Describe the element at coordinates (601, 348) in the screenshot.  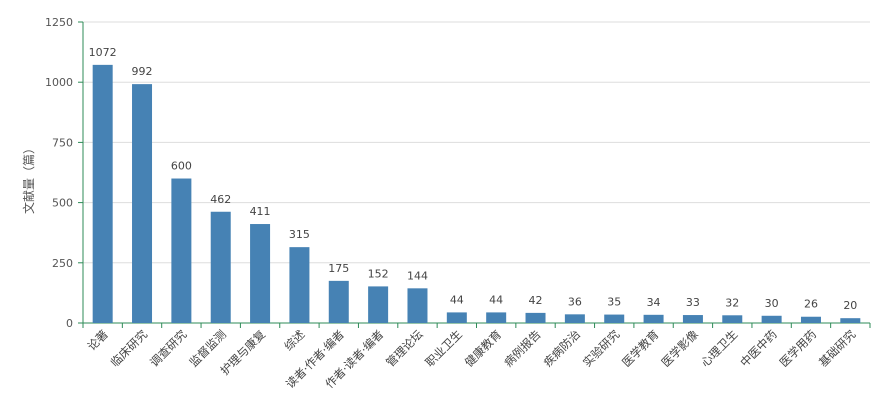
I see `category-label: 实验研究` at that location.